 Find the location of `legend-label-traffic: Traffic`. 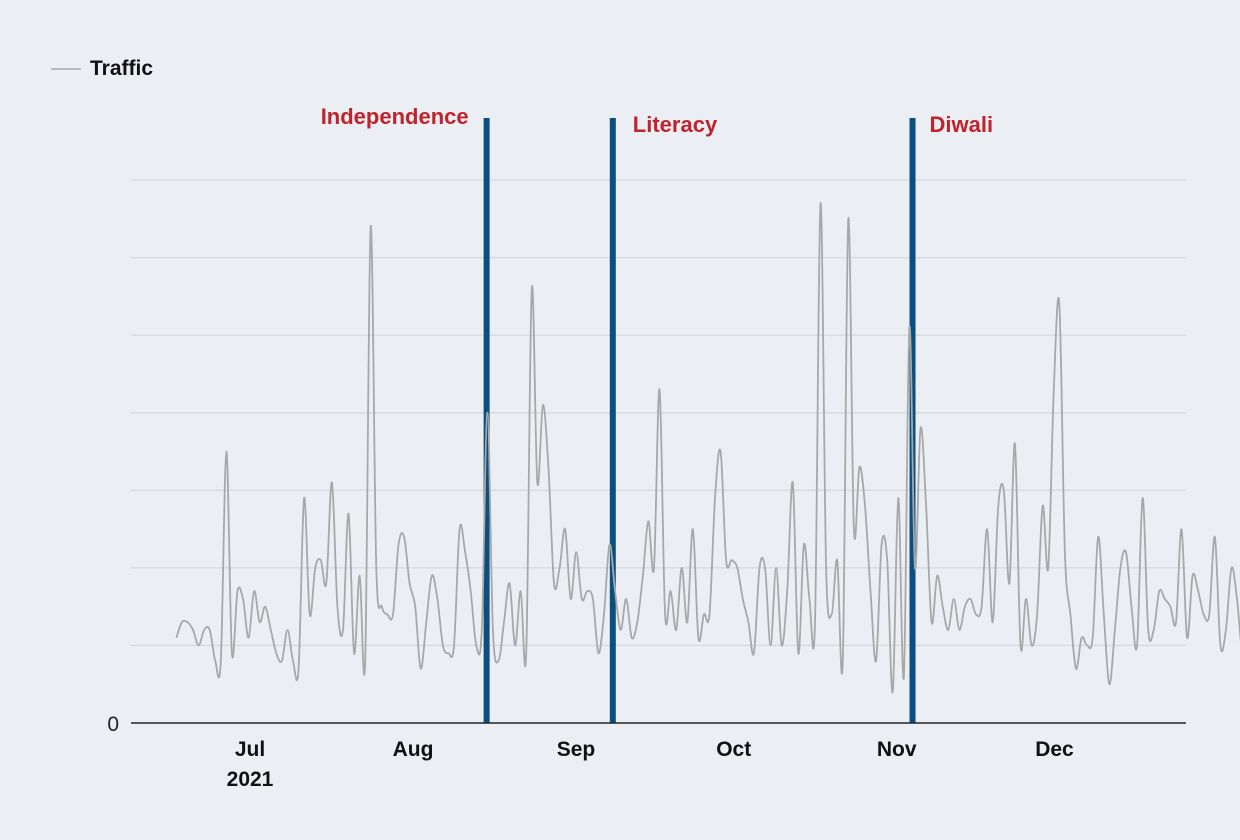

legend-label-traffic: Traffic is located at coordinates (121, 68).